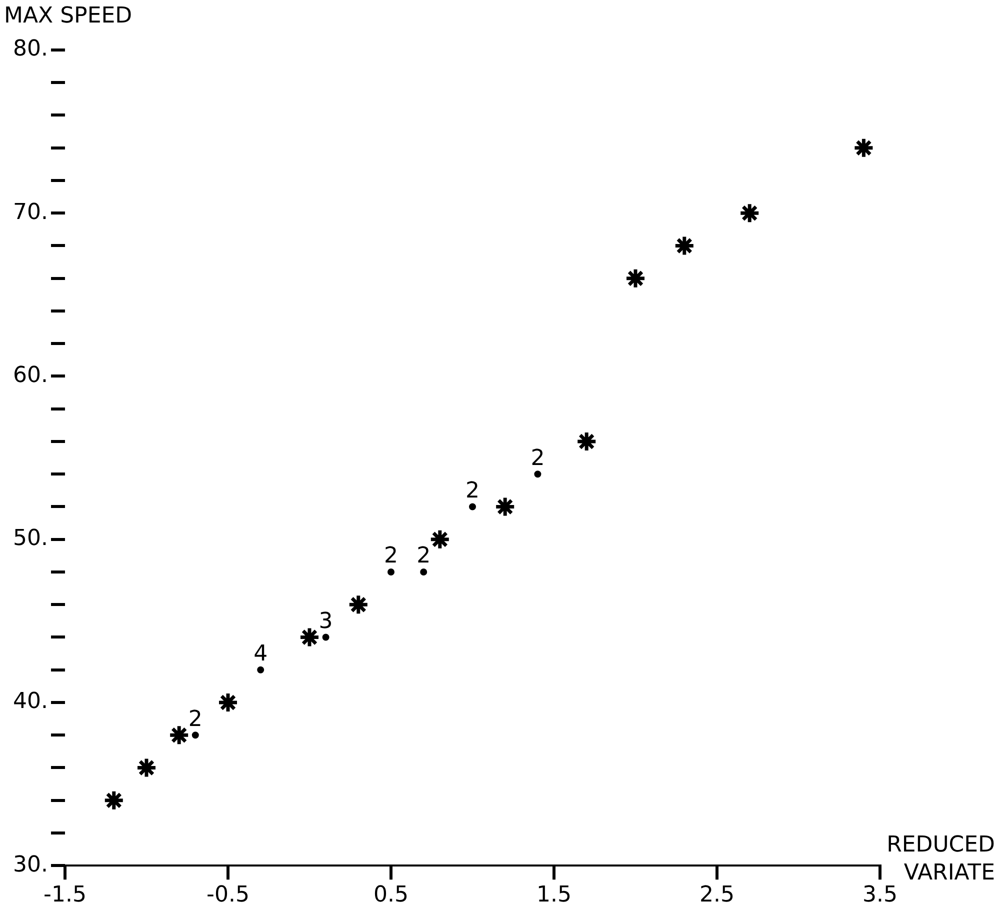 This screenshot has height=922, width=1000. Describe the element at coordinates (940, 859) in the screenshot. I see `x-axis-title: REDUCED VARIATE` at that location.